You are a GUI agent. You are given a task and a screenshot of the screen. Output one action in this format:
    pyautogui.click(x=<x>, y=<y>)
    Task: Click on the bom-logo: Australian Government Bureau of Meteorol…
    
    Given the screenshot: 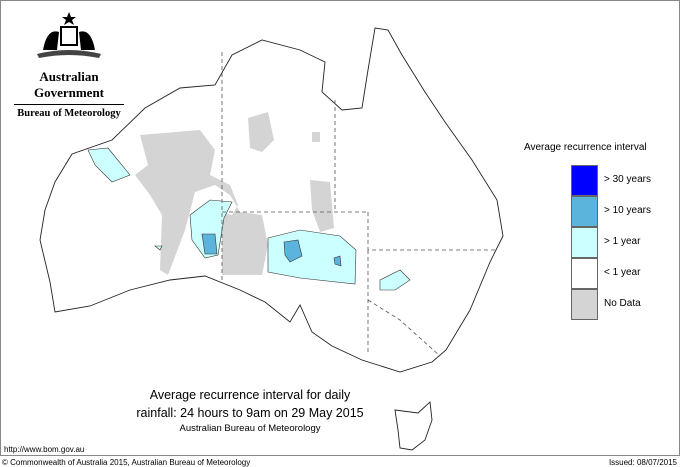 What is the action you would take?
    pyautogui.click(x=69, y=64)
    